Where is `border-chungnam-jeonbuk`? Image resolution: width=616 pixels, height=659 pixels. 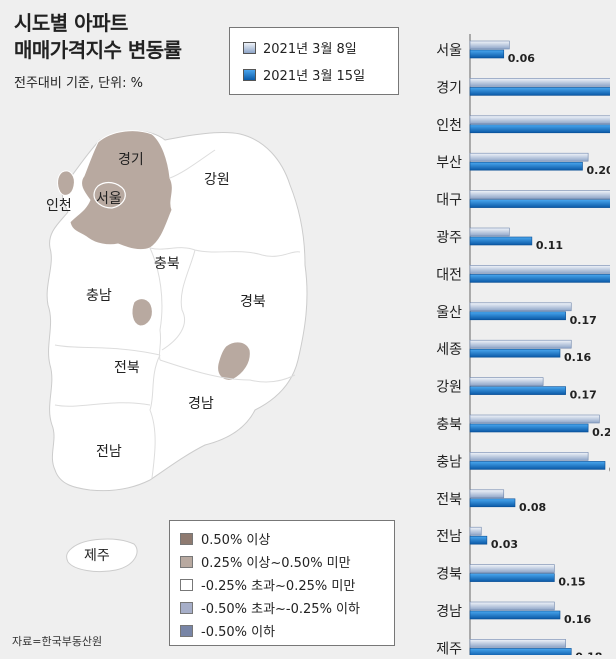 border-chungnam-jeonbuk is located at coordinates (107, 350).